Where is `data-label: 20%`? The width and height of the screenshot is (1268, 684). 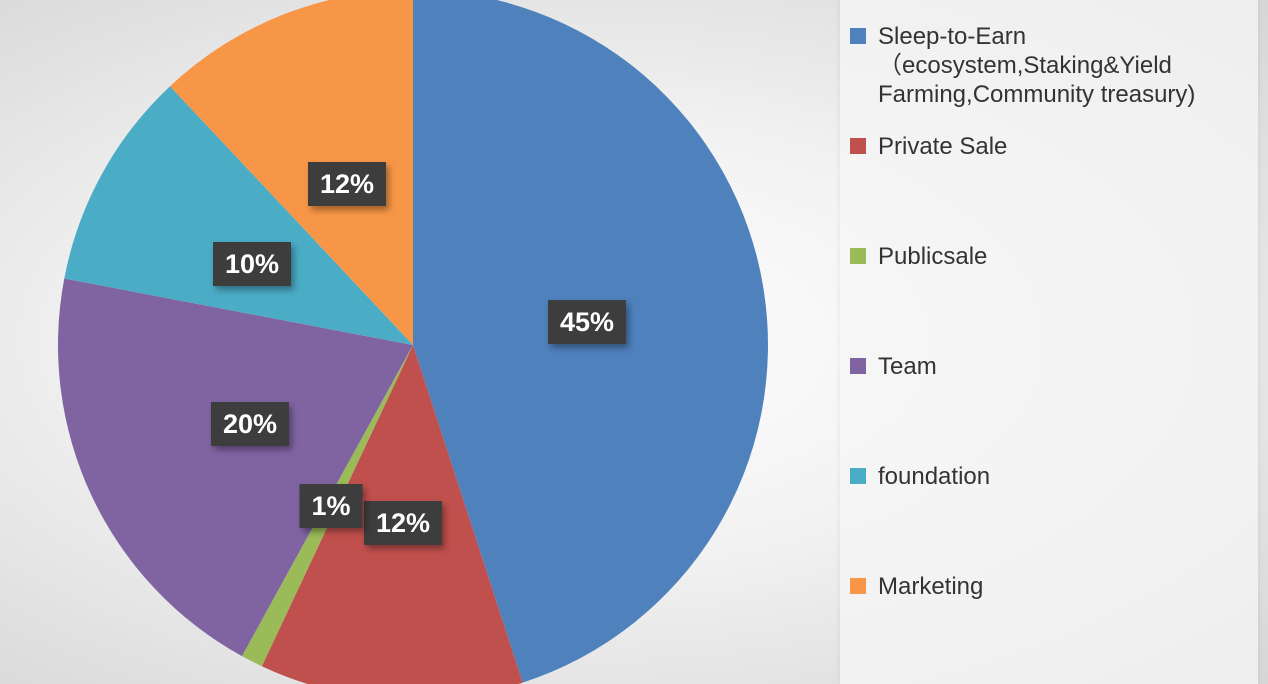 data-label: 20% is located at coordinates (250, 424).